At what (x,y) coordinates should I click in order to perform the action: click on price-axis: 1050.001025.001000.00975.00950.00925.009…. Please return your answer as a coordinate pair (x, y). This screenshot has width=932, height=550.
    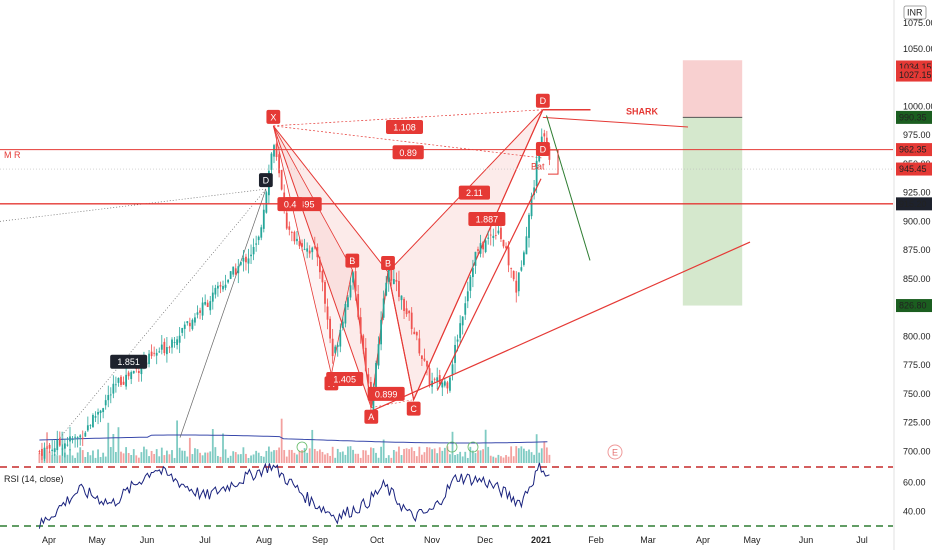
    Looking at the image, I should click on (912, 275).